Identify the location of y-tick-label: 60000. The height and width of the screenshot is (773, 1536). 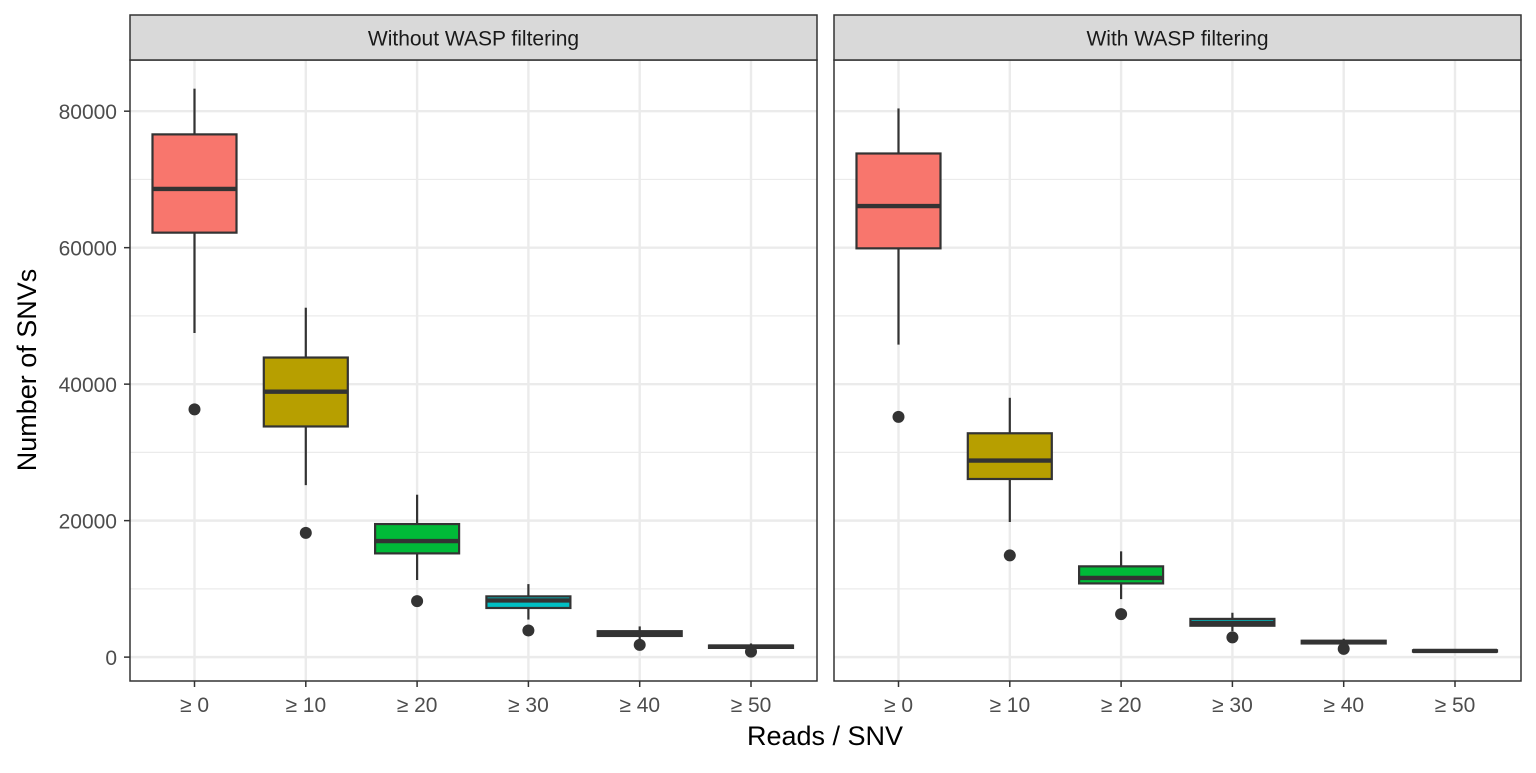
(88, 249).